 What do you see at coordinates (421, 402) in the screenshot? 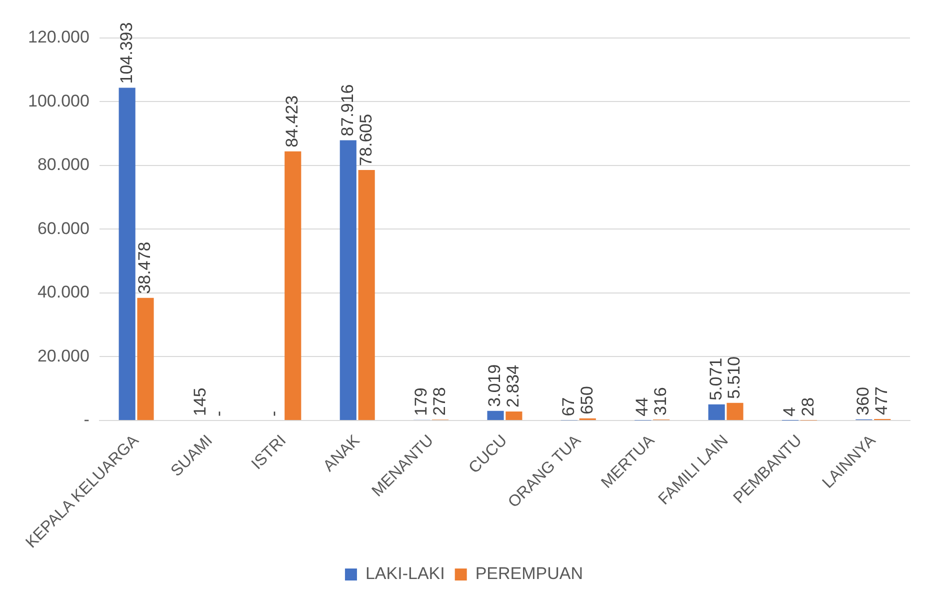
I see `data-label: 179` at bounding box center [421, 402].